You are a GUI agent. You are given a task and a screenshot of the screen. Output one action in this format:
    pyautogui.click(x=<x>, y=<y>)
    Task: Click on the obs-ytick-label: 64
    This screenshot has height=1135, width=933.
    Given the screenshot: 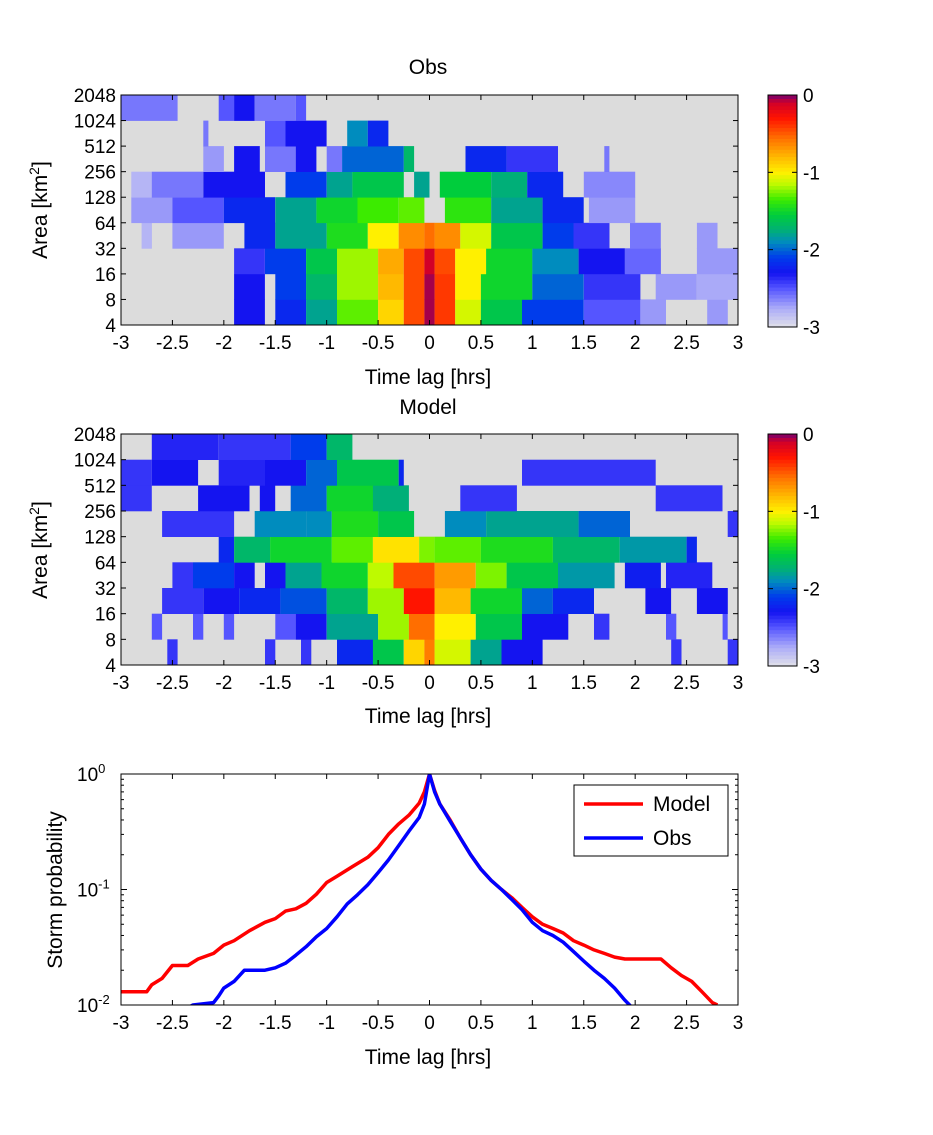 What is the action you would take?
    pyautogui.click(x=106, y=224)
    